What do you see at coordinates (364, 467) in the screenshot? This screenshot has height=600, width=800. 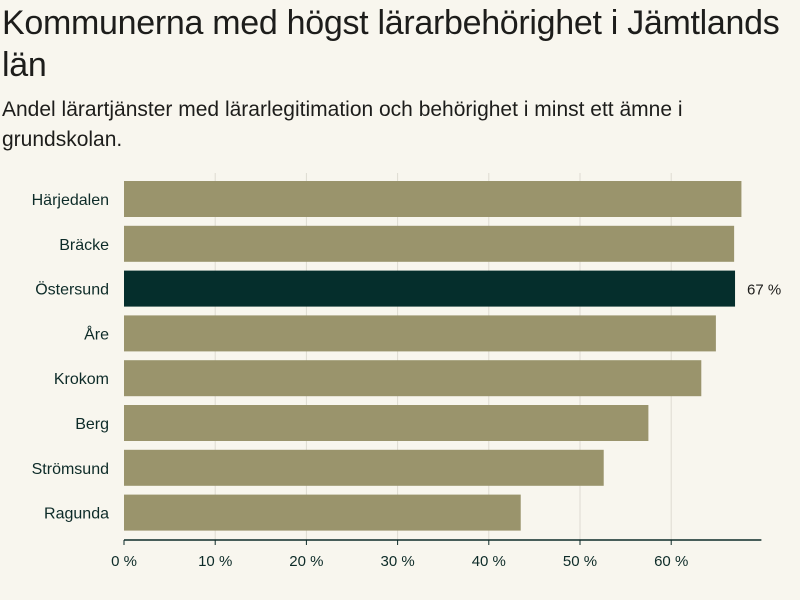 I see `bar-strömsund` at bounding box center [364, 467].